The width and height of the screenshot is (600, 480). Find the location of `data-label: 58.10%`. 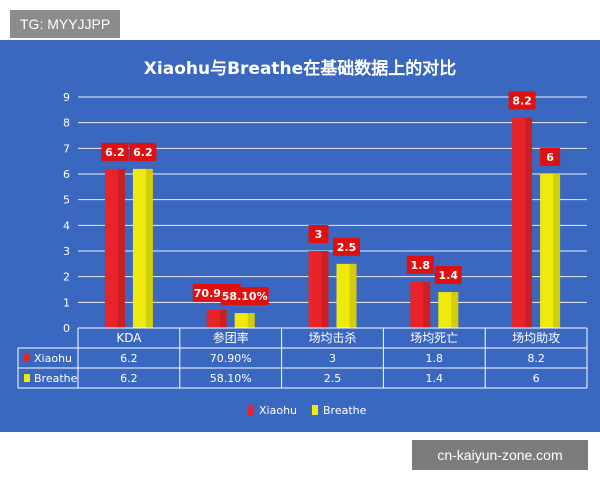

data-label: 58.10% is located at coordinates (245, 296).